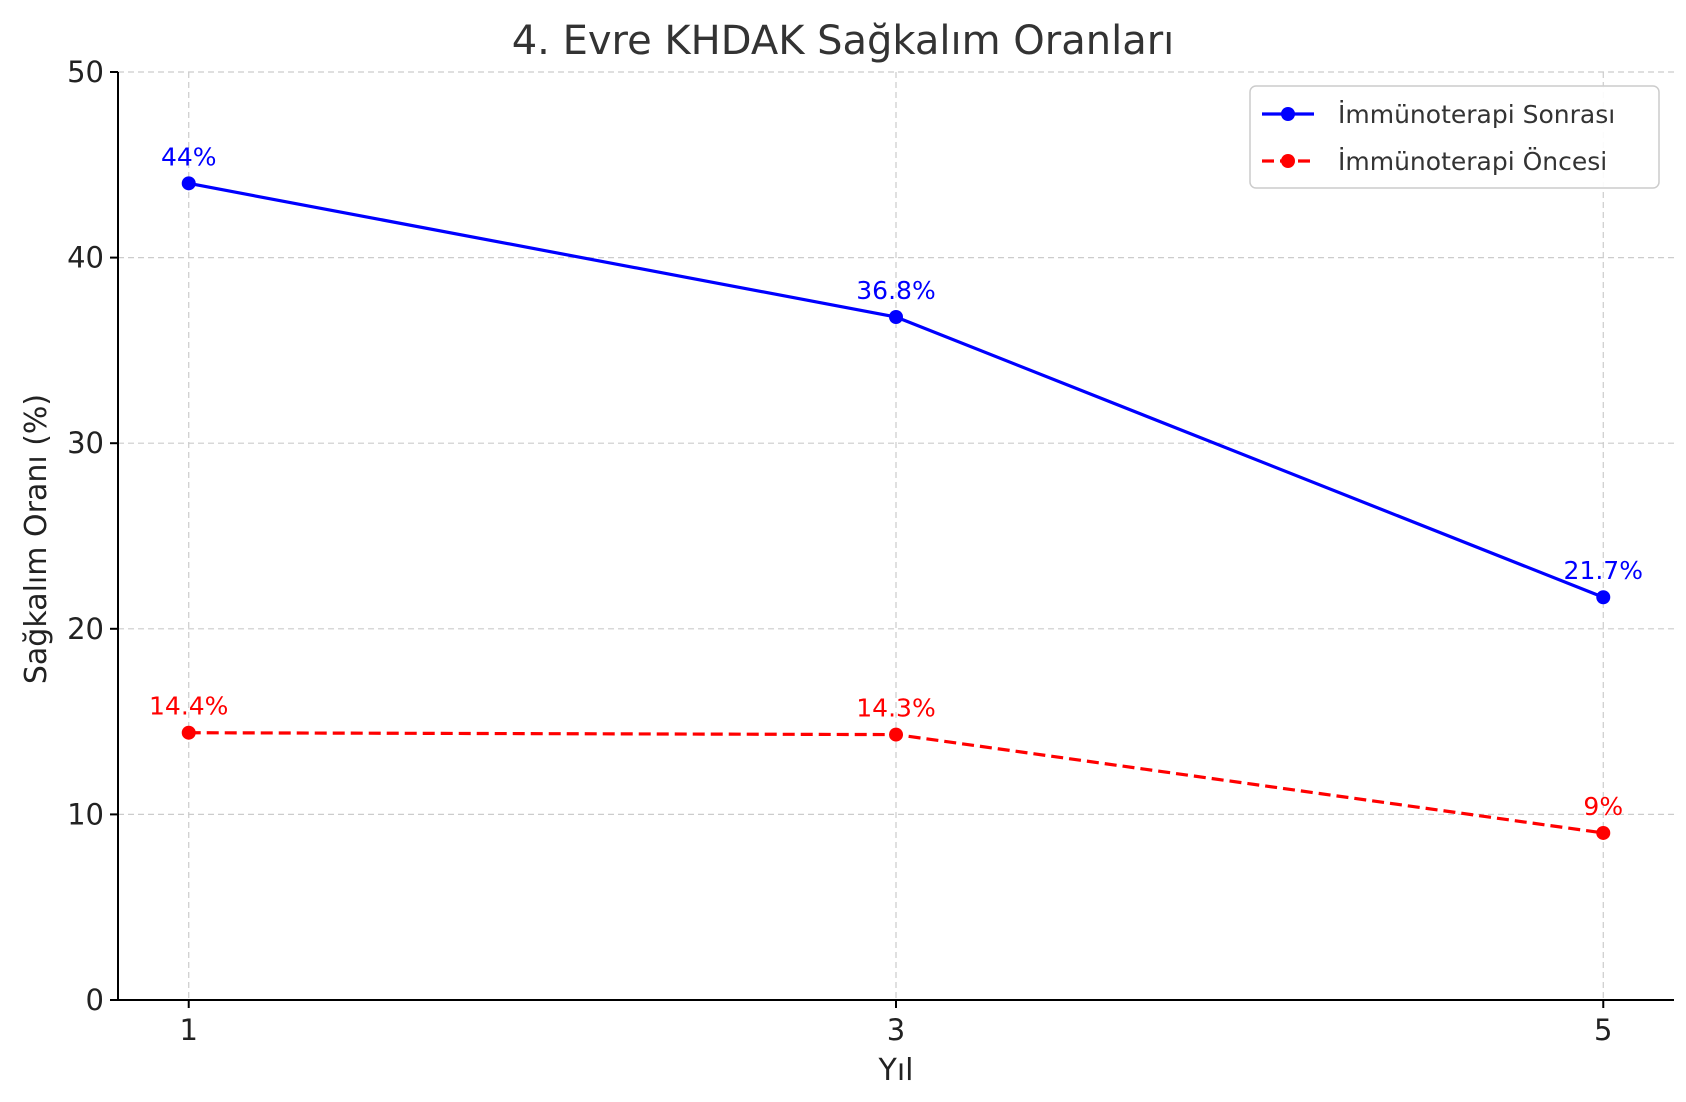 The height and width of the screenshot is (1102, 1686). What do you see at coordinates (189, 1030) in the screenshot?
I see `x-tick-label: 1` at bounding box center [189, 1030].